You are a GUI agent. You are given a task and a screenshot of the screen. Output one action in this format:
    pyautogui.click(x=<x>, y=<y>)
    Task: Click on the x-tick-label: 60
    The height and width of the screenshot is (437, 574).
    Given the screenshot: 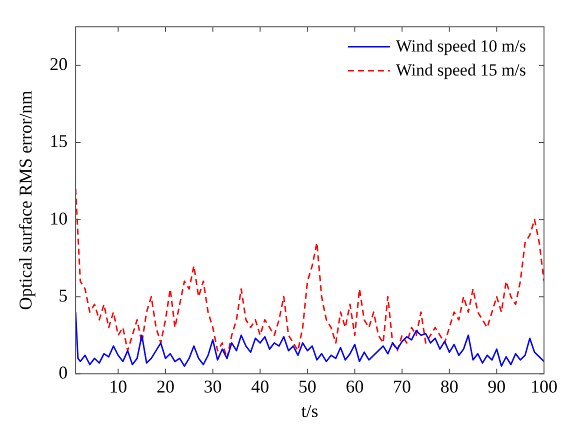 What is the action you would take?
    pyautogui.click(x=355, y=386)
    